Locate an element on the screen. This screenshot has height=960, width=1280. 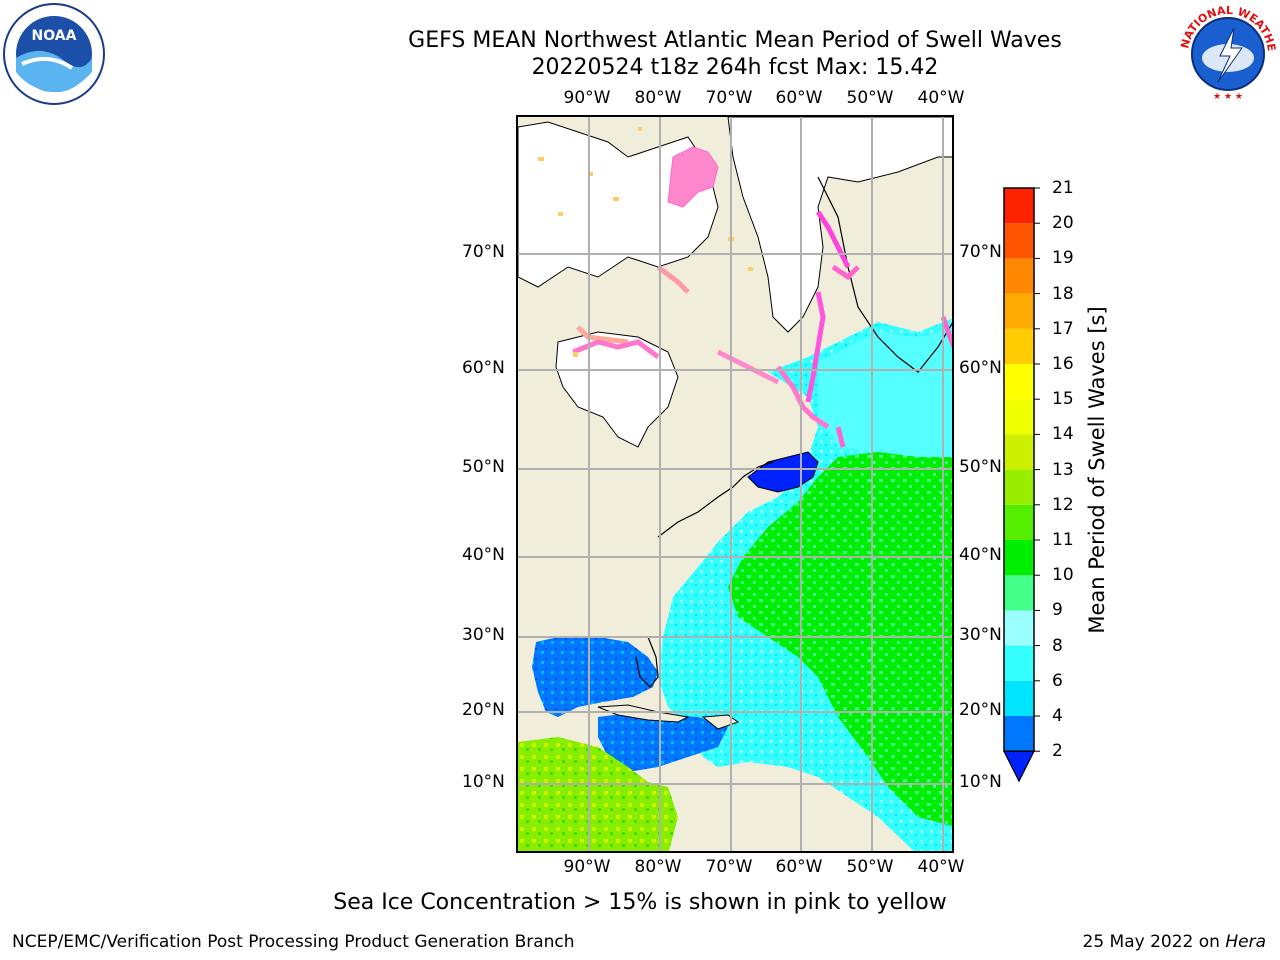
lon-label-top: 90°W is located at coordinates (587, 98).